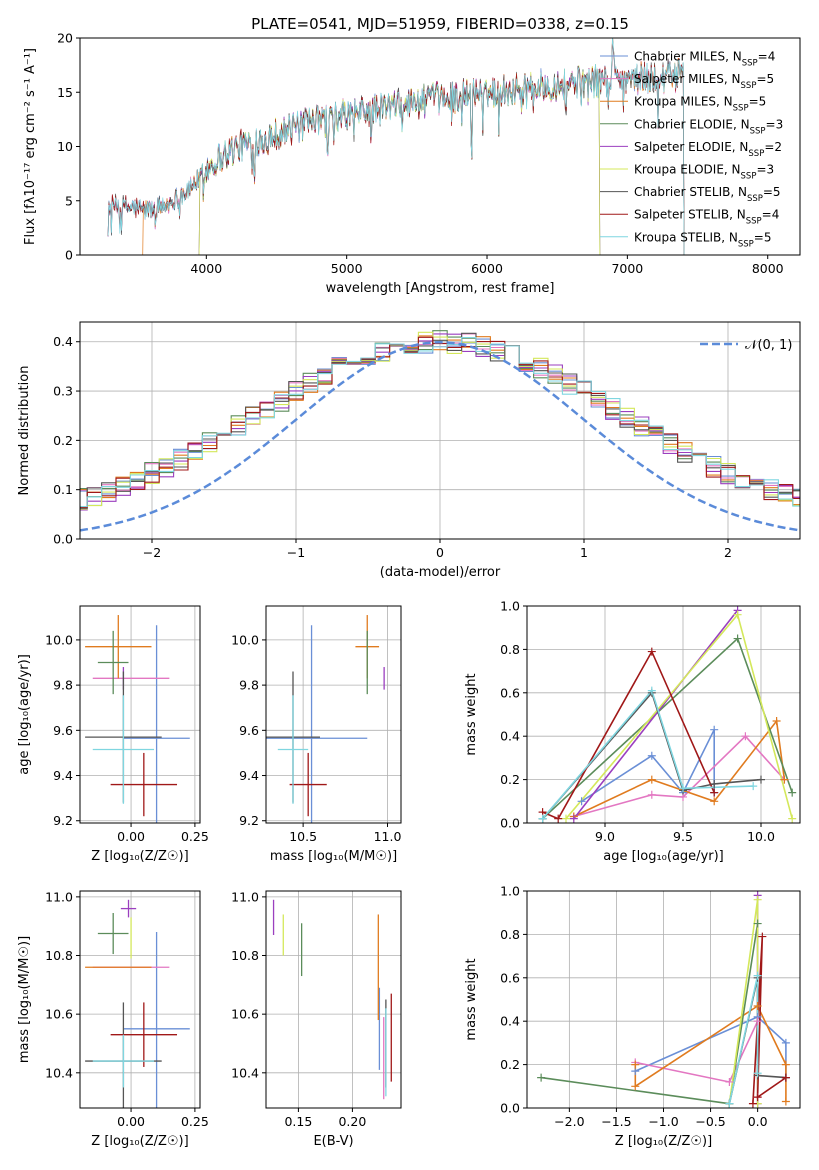 This screenshot has width=819, height=1170. Describe the element at coordinates (707, 194) in the screenshot. I see `legend-entry: Chabrier STELIB, NSSP=5` at that location.